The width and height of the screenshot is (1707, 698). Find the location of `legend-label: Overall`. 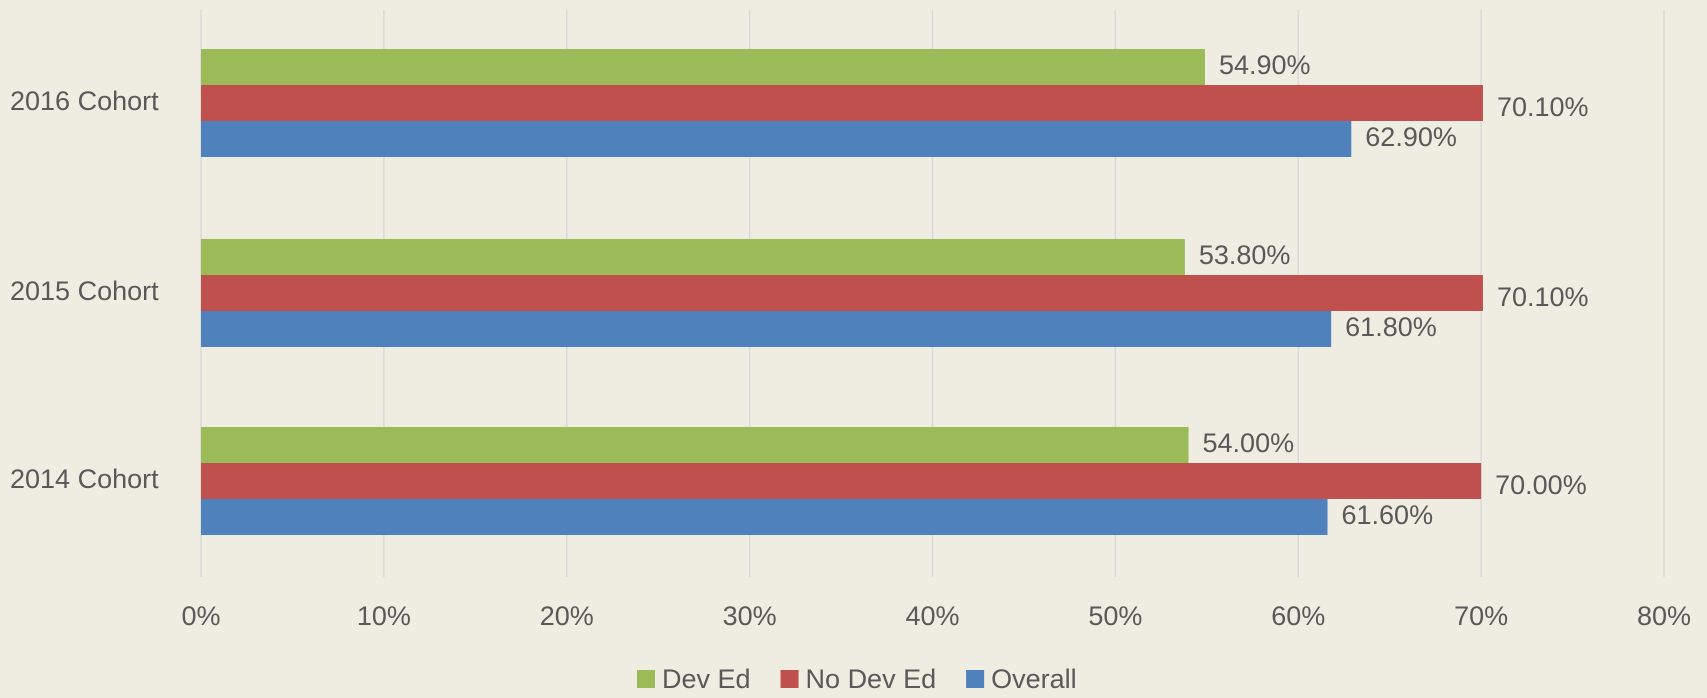

legend-label: Overall is located at coordinates (1034, 679).